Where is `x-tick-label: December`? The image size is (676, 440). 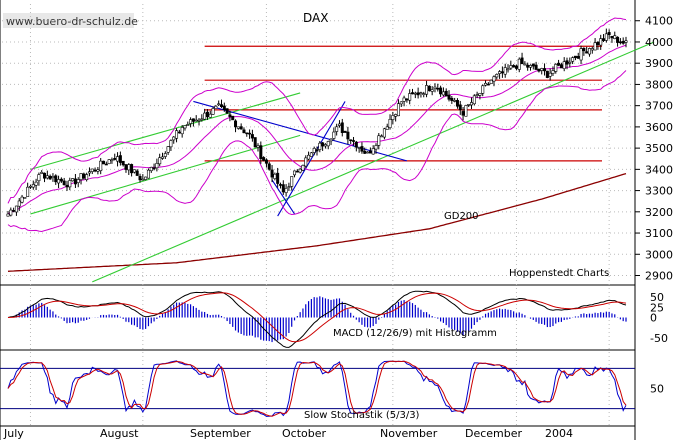 x-tick-label: December is located at coordinates (494, 433).